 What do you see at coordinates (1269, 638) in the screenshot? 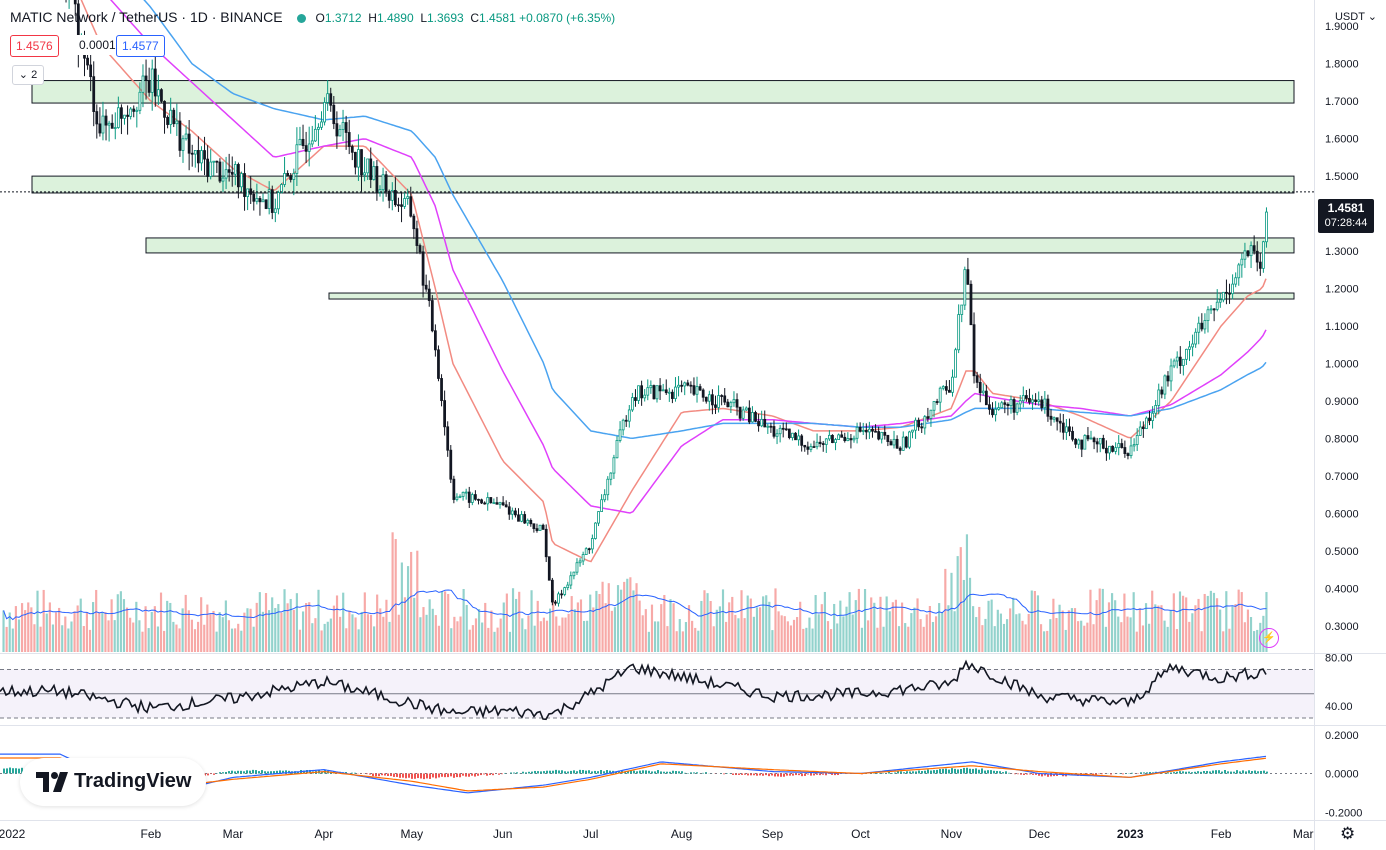
I see `bolt-icon: ⚡` at bounding box center [1269, 638].